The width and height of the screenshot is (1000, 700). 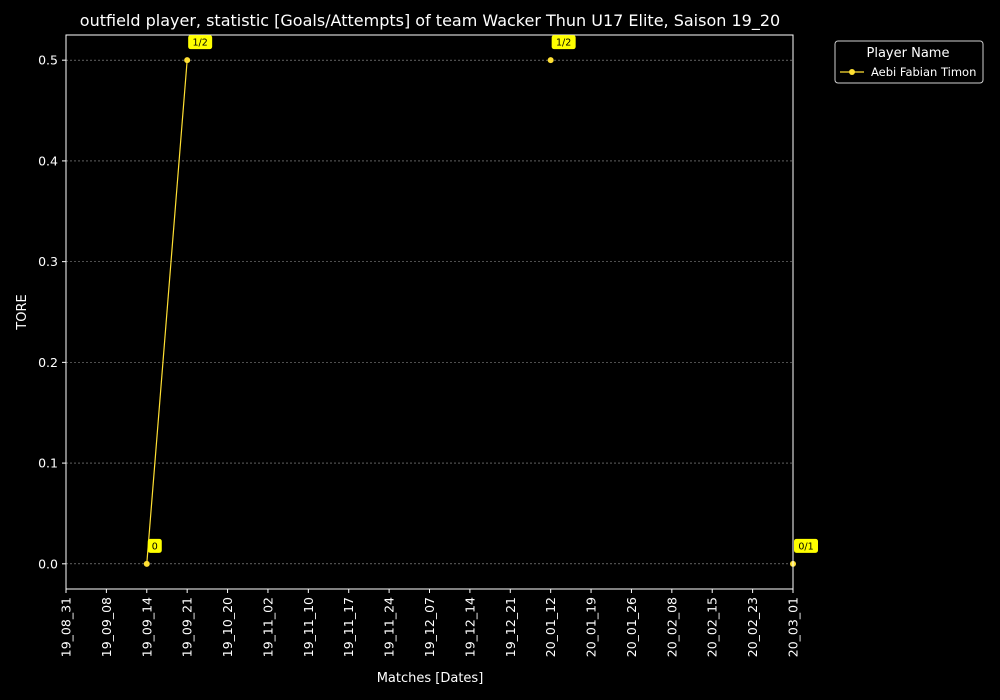 I want to click on legend-entry-label: Aebi Fabian Timon, so click(x=923, y=72).